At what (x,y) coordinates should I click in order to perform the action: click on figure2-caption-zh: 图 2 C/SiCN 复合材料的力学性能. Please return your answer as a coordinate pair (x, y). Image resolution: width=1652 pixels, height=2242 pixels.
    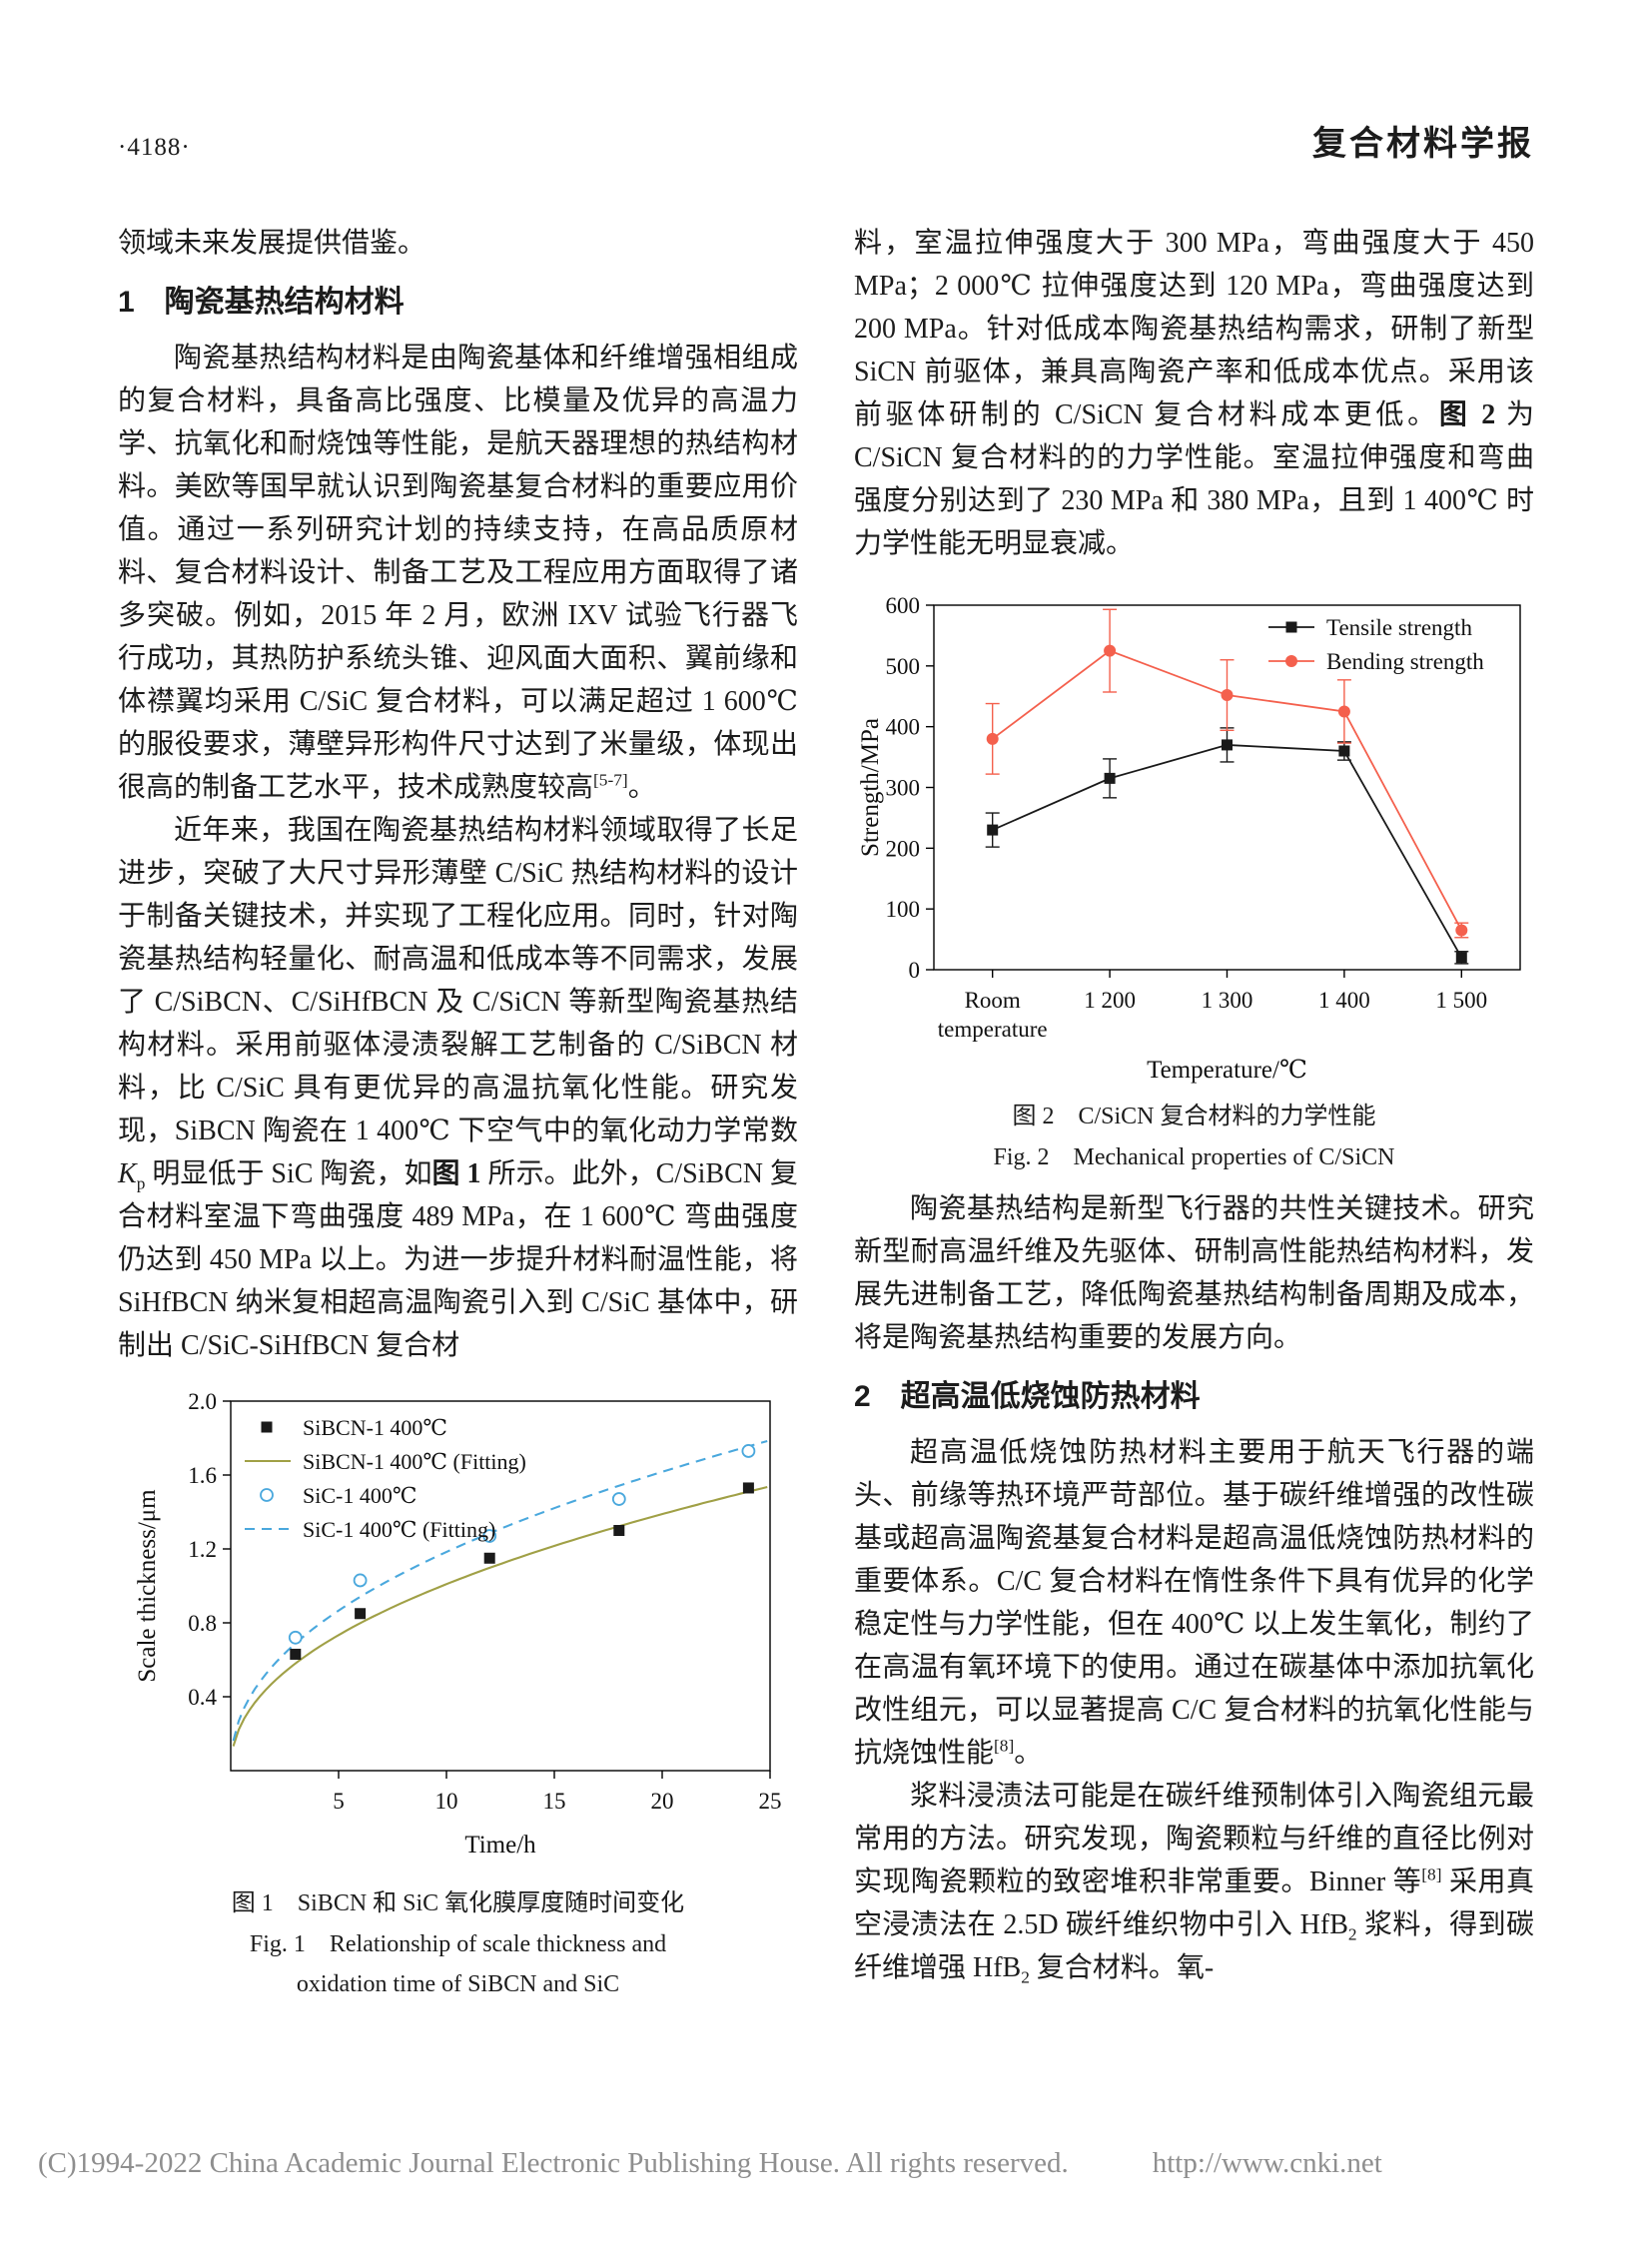
    Looking at the image, I should click on (1194, 1116).